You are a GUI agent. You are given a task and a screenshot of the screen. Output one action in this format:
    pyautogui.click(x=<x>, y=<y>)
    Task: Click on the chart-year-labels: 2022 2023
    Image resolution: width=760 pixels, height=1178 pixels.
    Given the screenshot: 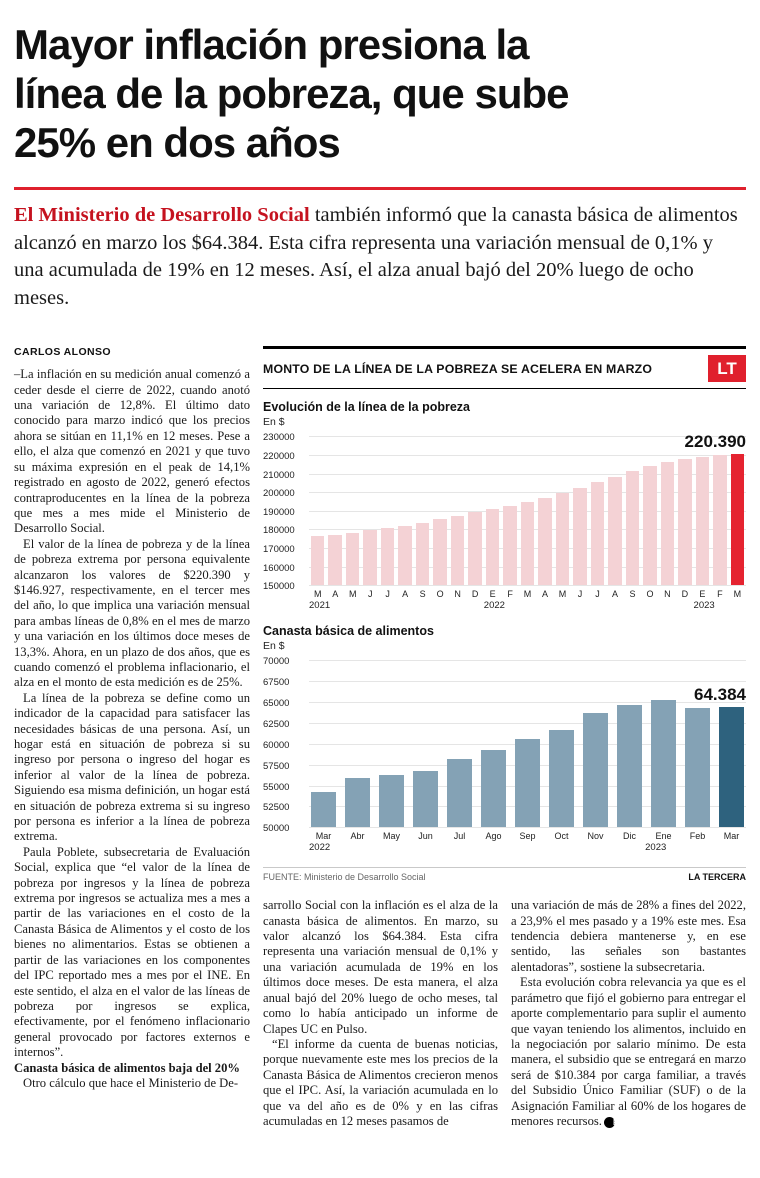 What is the action you would take?
    pyautogui.click(x=527, y=848)
    